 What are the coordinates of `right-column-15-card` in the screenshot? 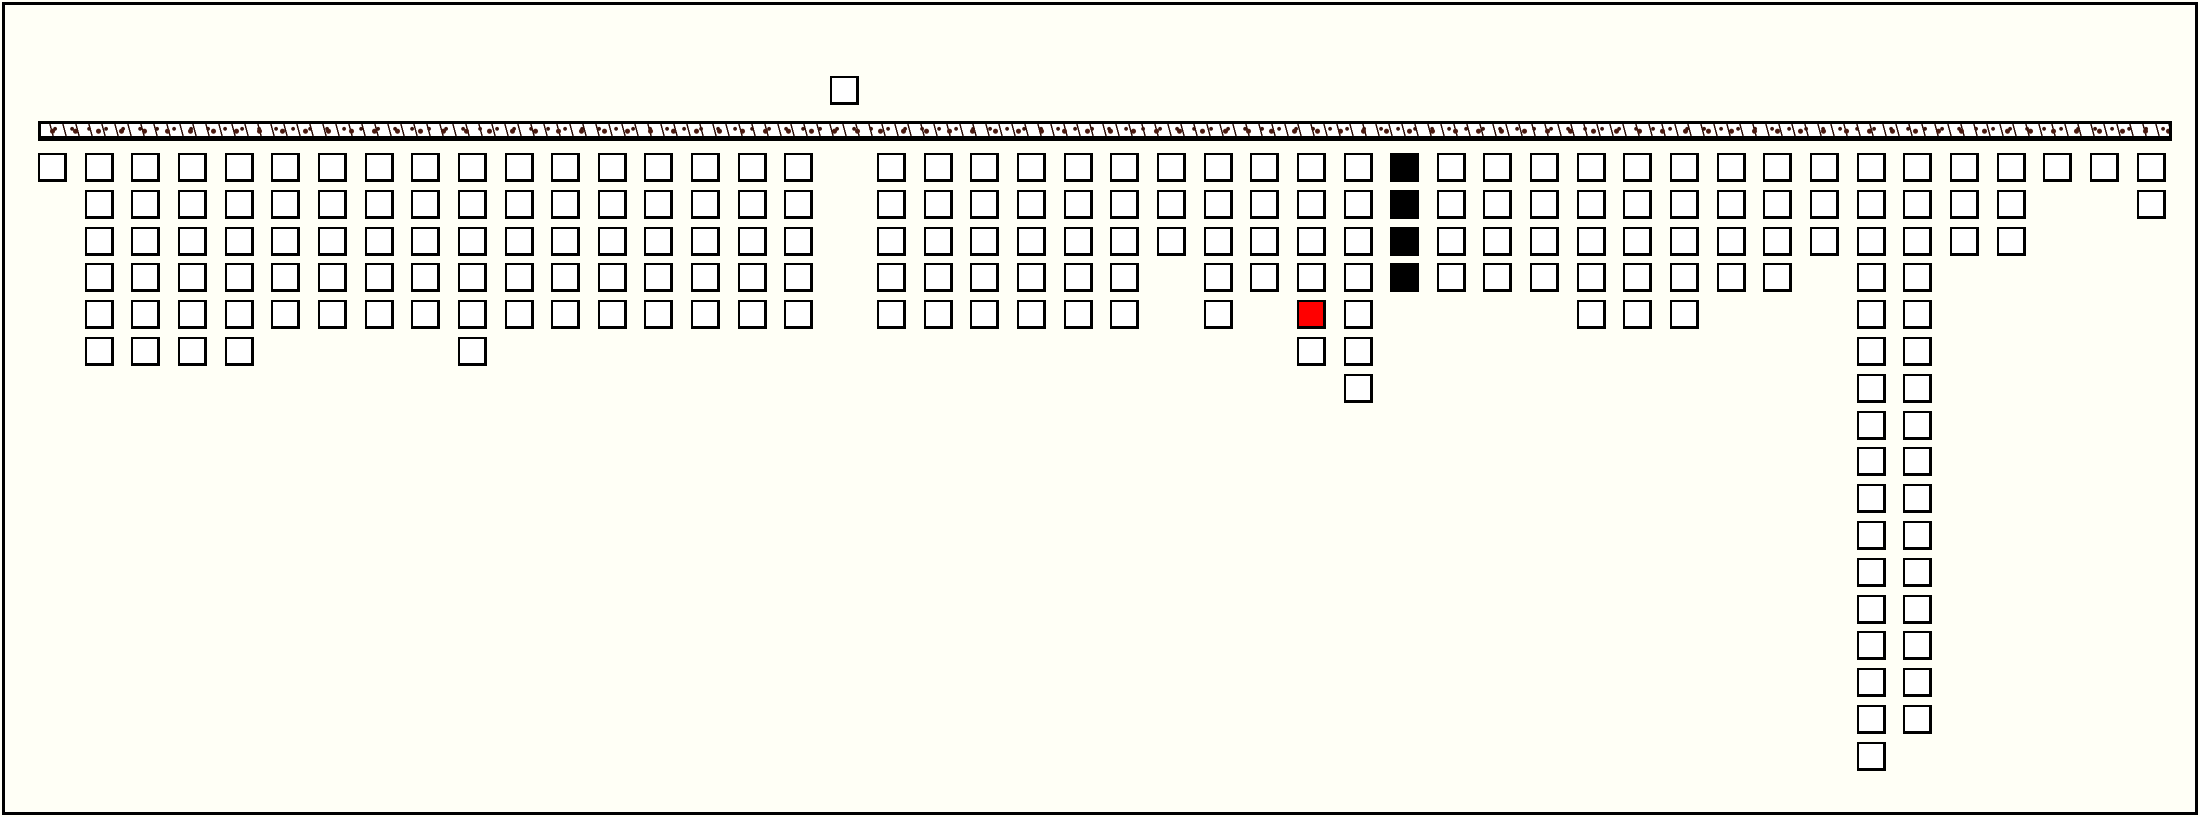 It's located at (1545, 241).